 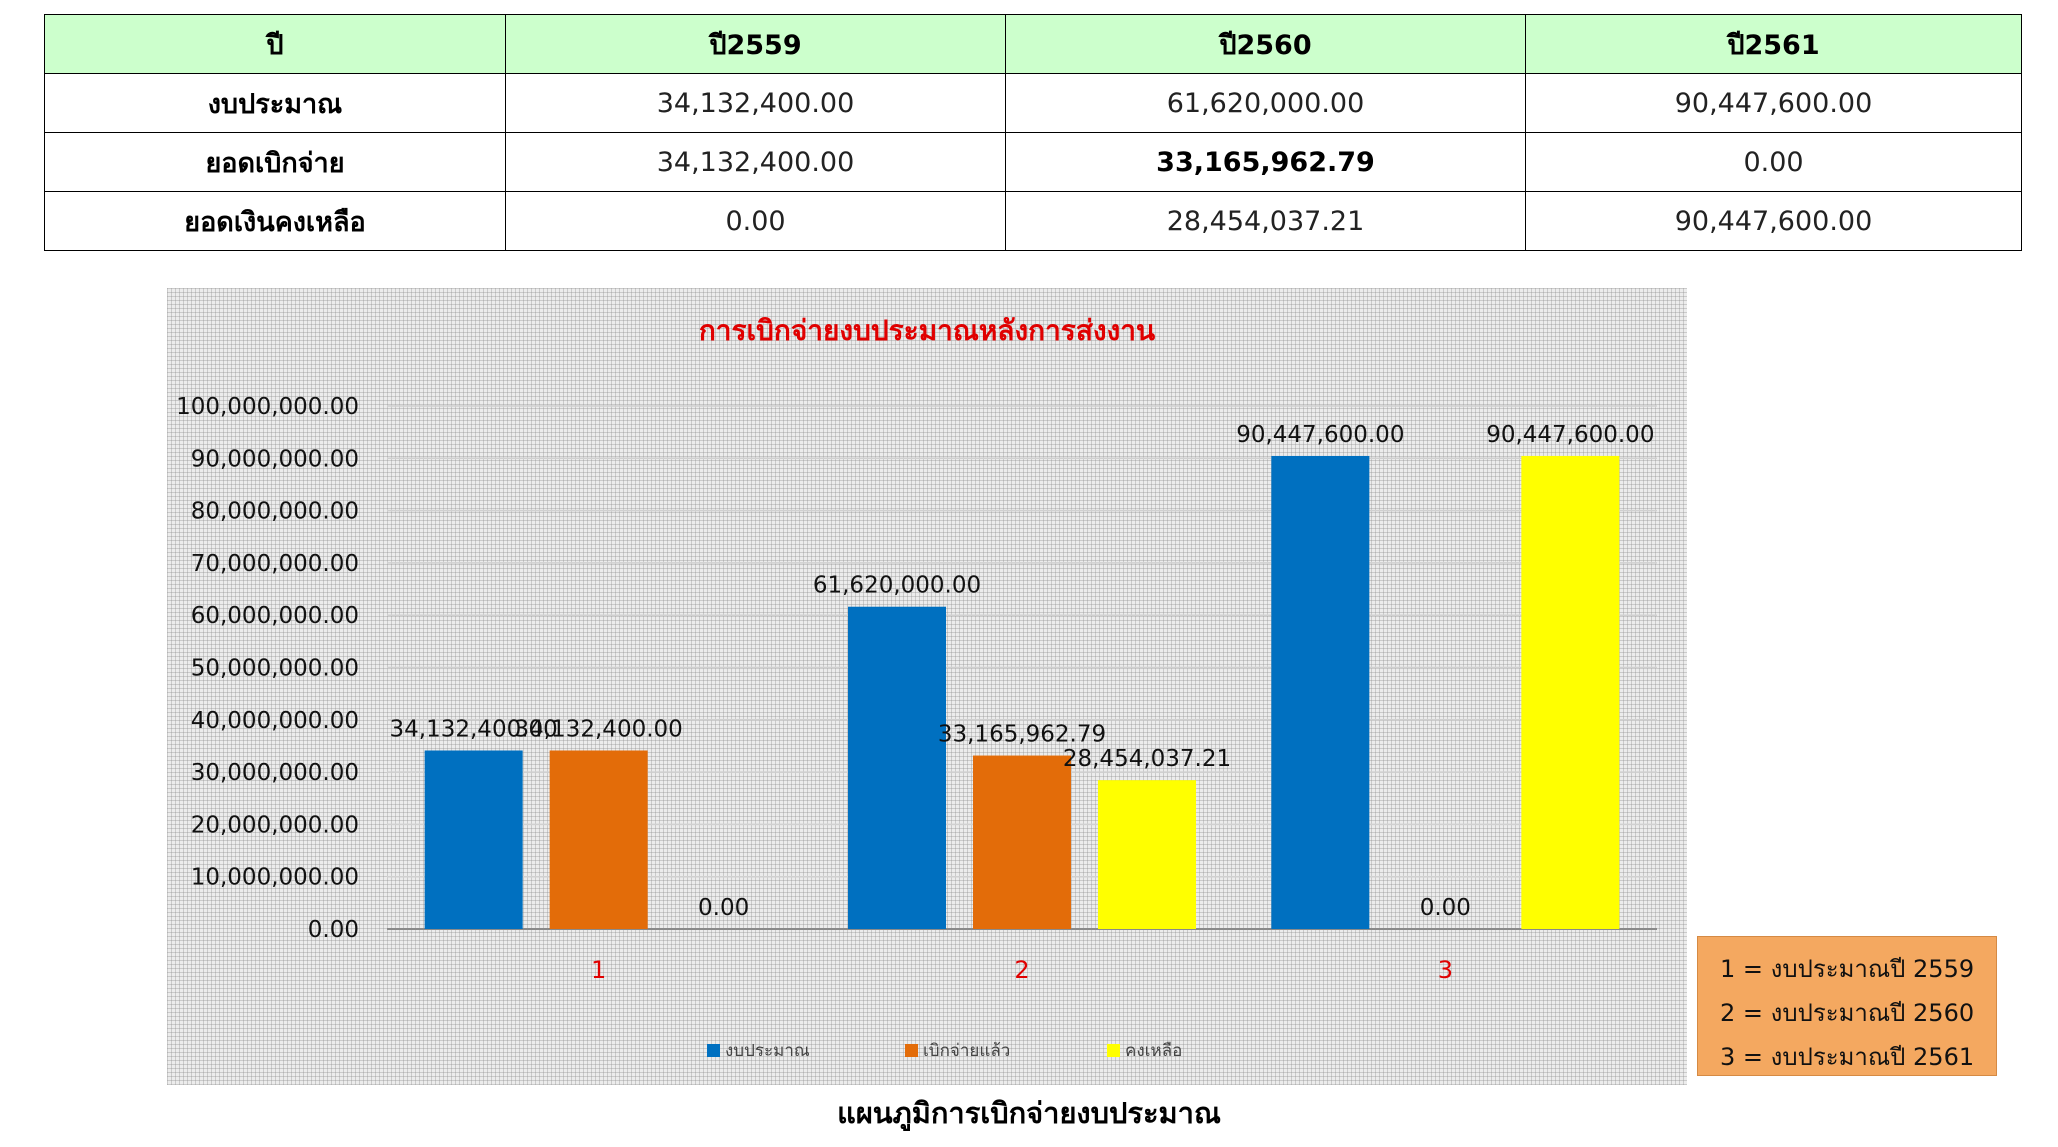 What do you see at coordinates (275, 773) in the screenshot?
I see `y-tick-label: 30,000,000.00` at bounding box center [275, 773].